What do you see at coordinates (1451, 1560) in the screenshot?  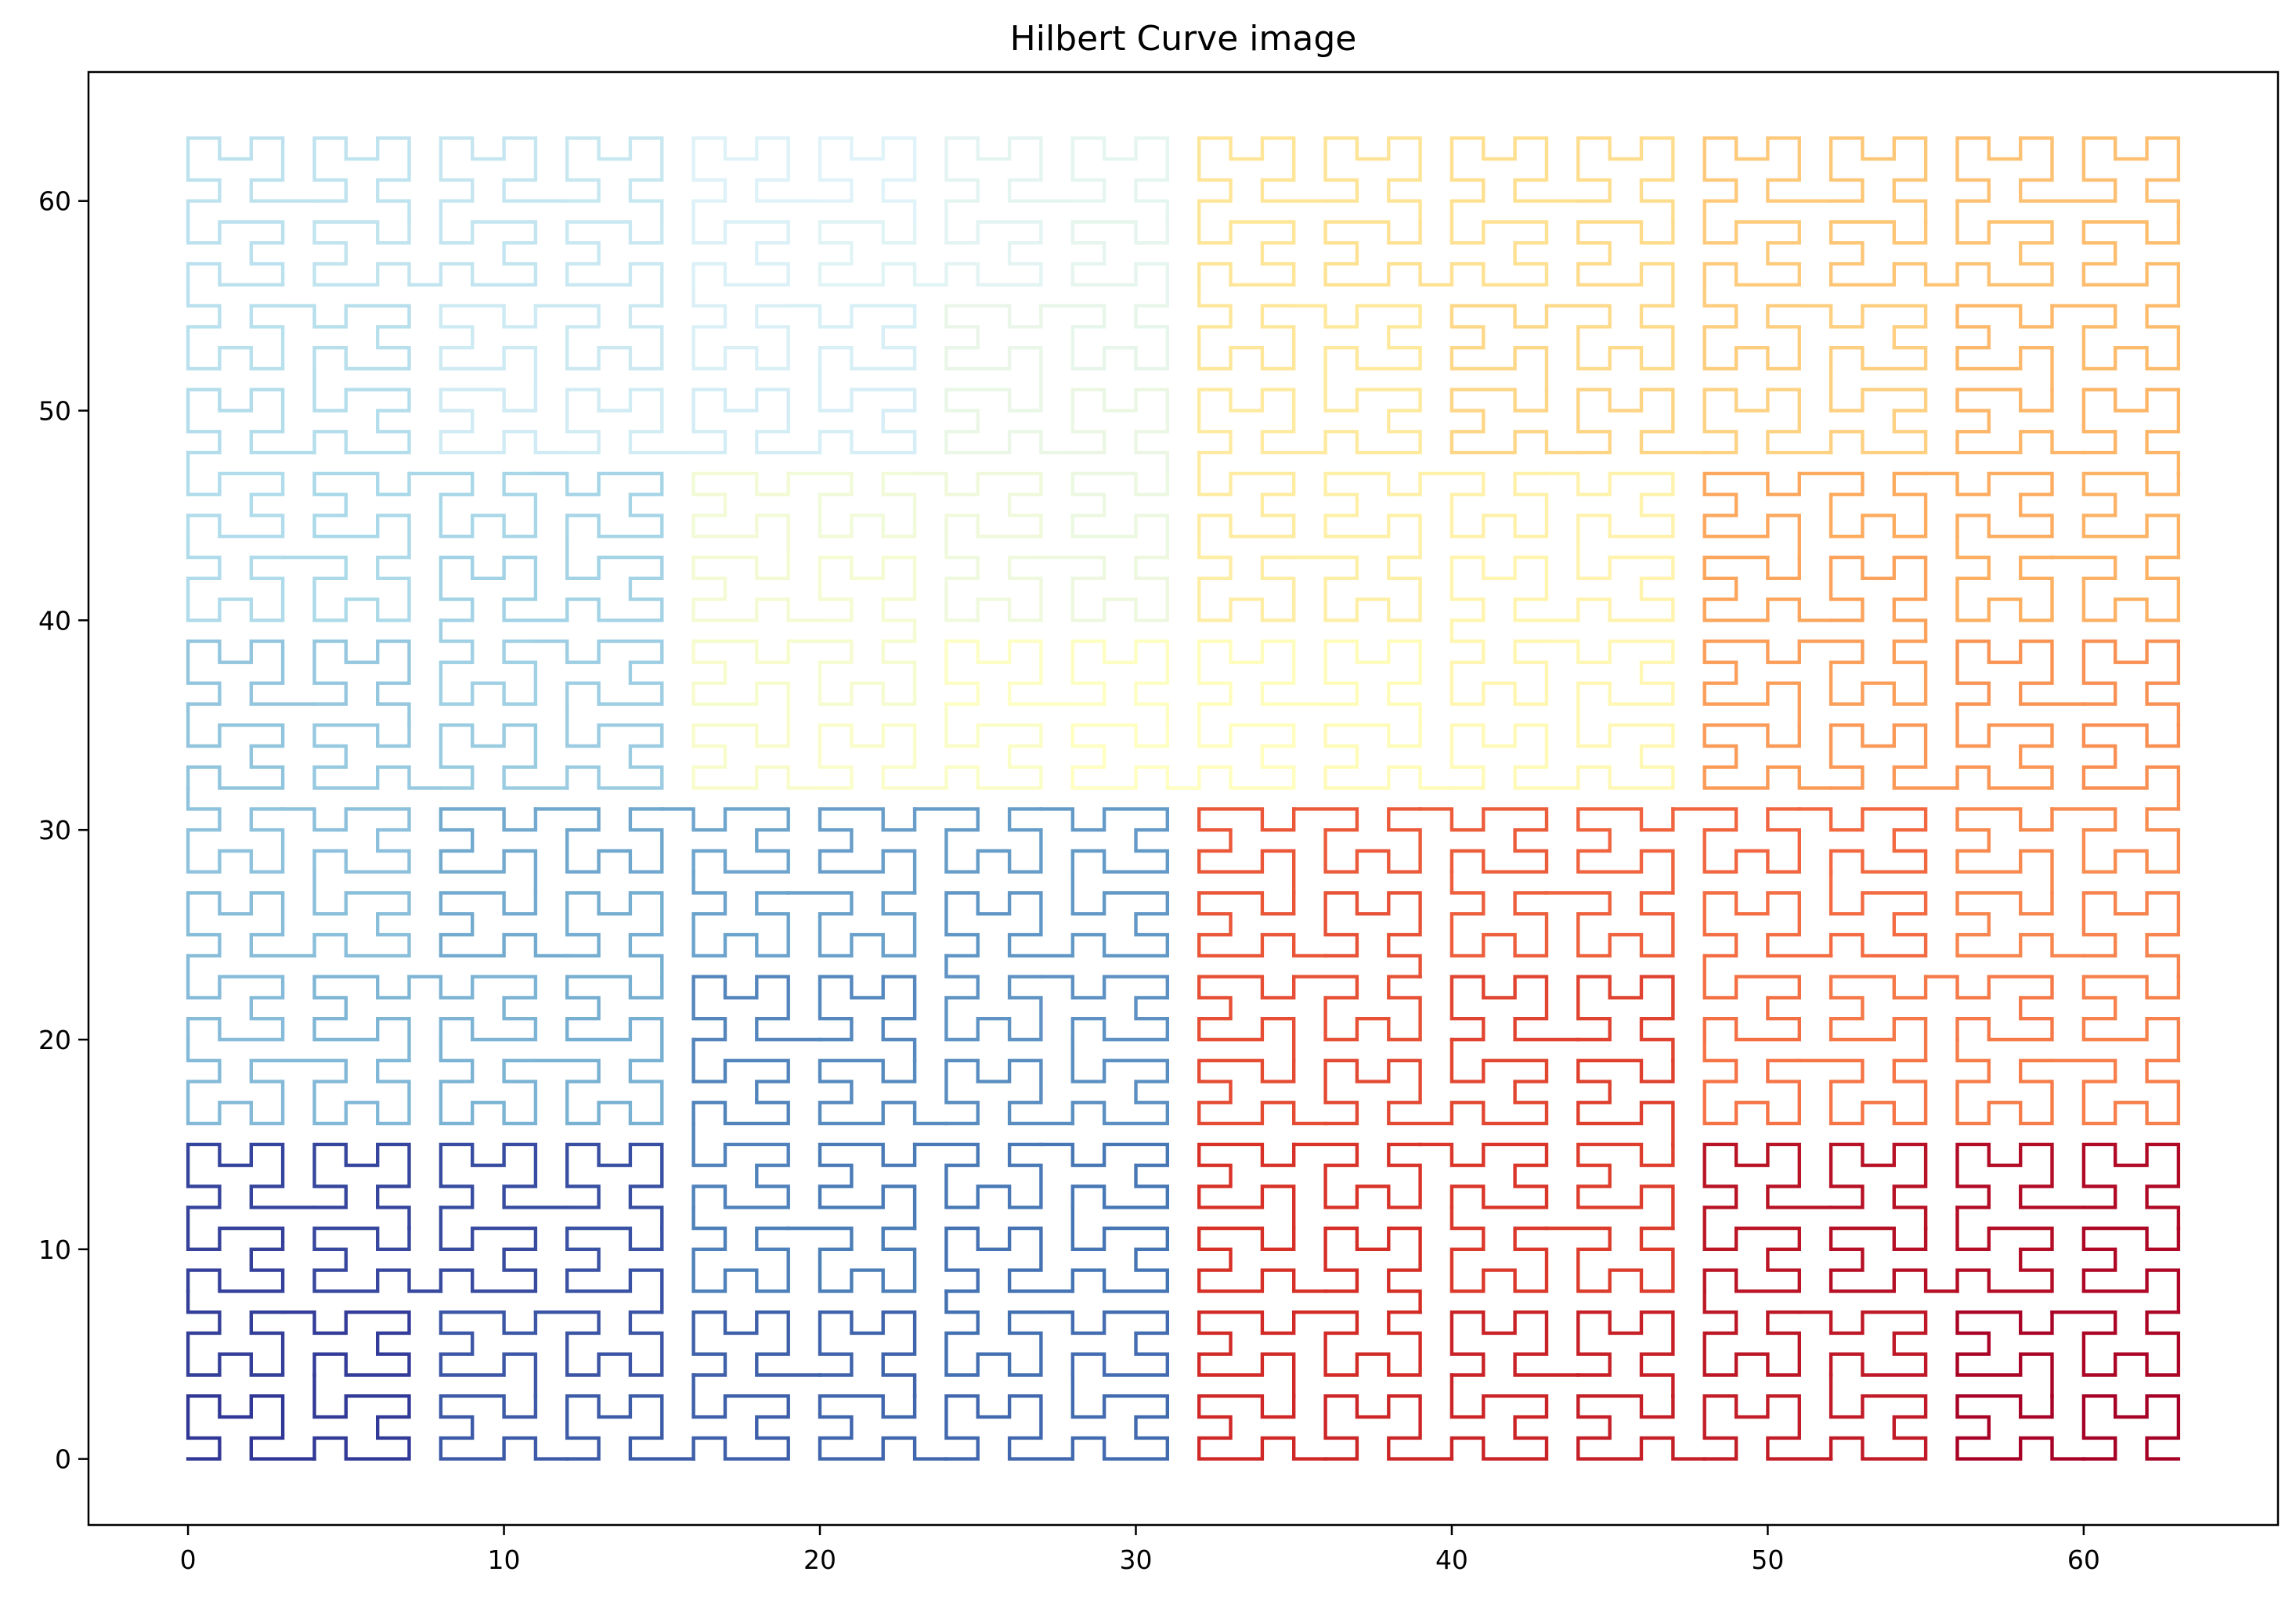 I see `x-tick-label: 40` at bounding box center [1451, 1560].